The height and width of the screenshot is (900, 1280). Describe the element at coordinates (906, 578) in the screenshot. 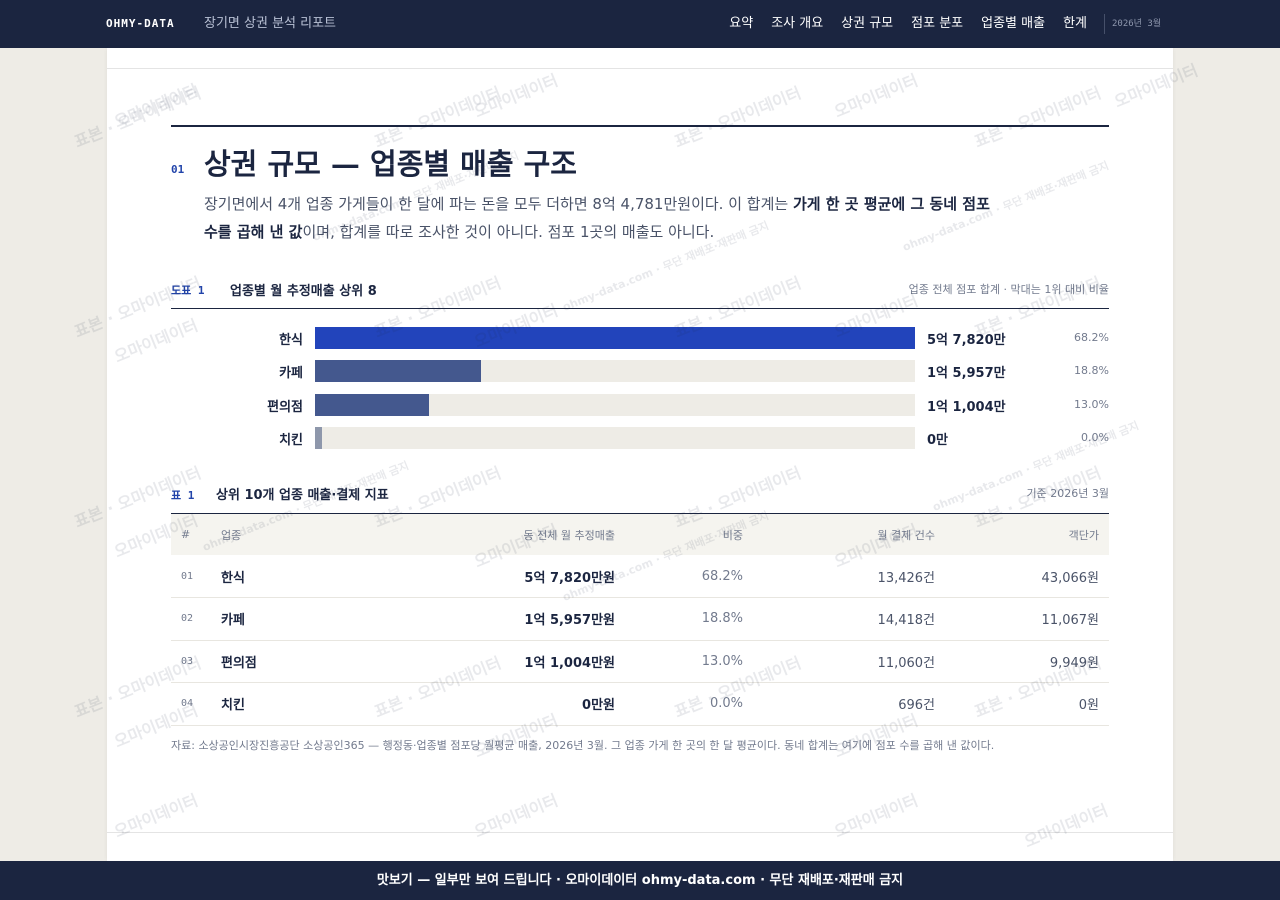

I see `row-transactions: 13,426건` at that location.